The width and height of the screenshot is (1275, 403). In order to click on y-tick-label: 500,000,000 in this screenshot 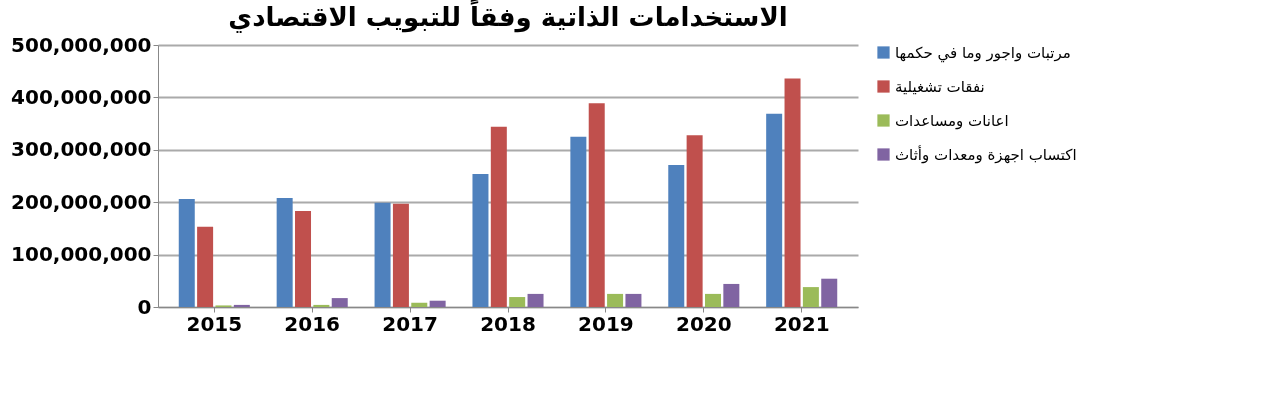, I will do `click(81, 44)`.